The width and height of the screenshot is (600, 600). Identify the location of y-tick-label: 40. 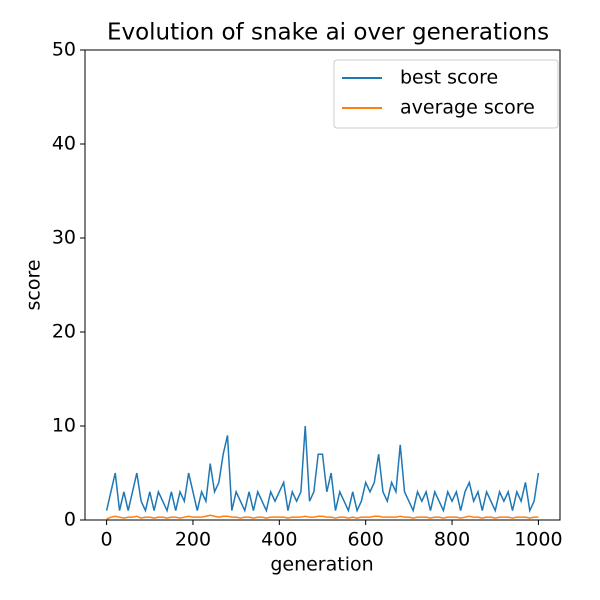
(64, 144).